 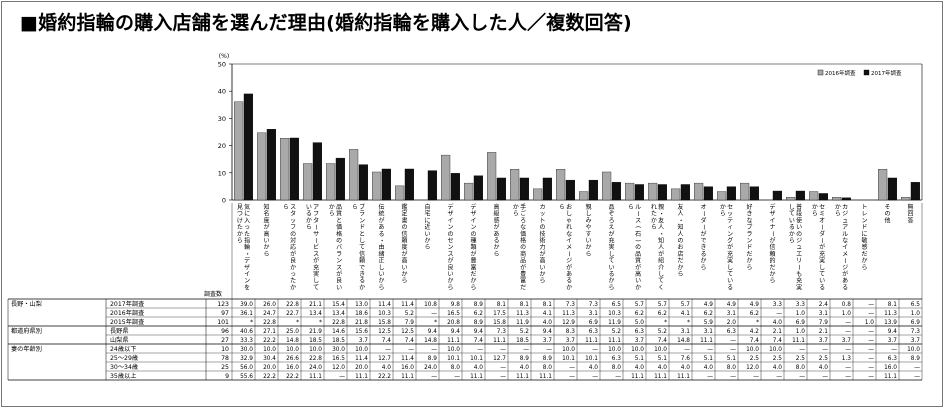 What do you see at coordinates (292, 359) in the screenshot?
I see `table-cell: 26.6` at bounding box center [292, 359].